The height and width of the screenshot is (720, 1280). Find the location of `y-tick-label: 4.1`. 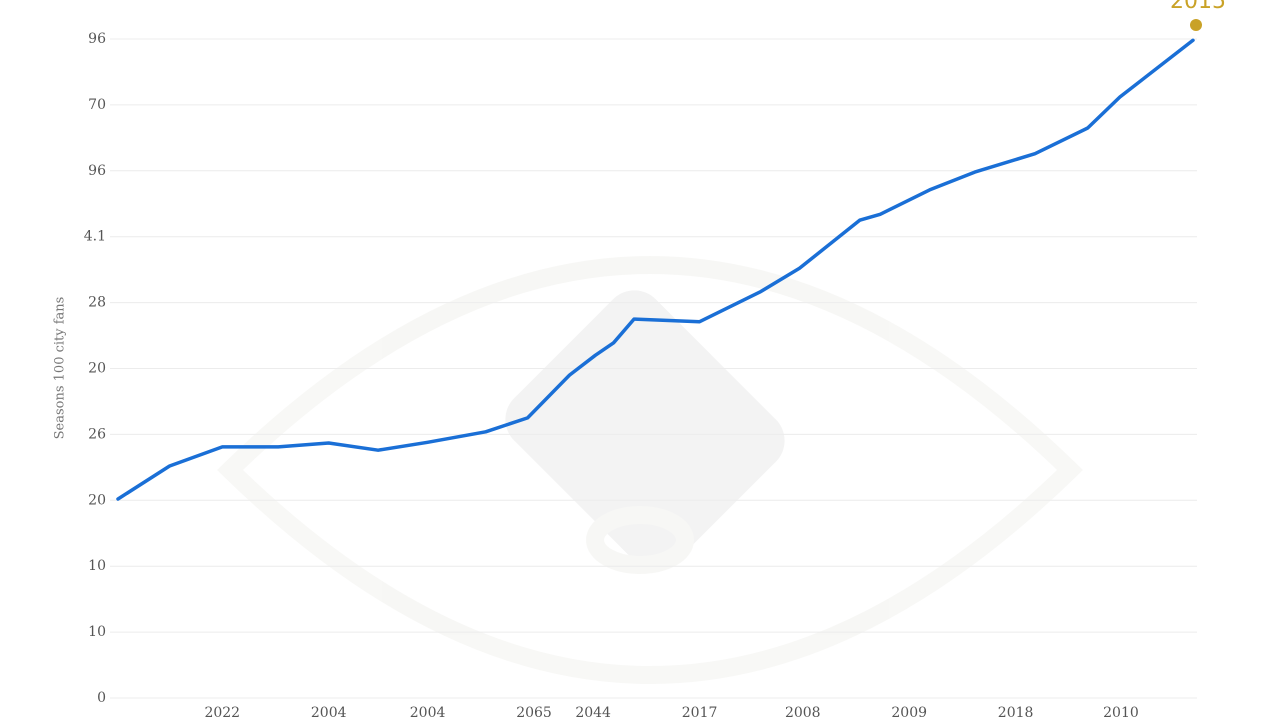

y-tick-label: 4.1 is located at coordinates (95, 237).